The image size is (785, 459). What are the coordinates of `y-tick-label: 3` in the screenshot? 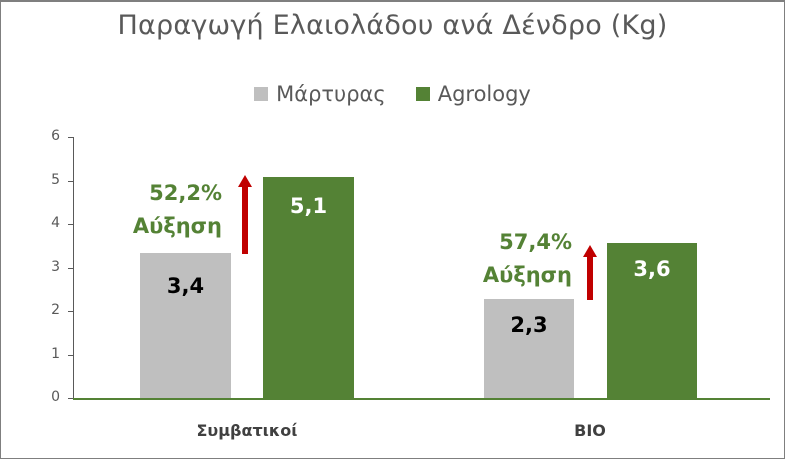 It's located at (55, 267).